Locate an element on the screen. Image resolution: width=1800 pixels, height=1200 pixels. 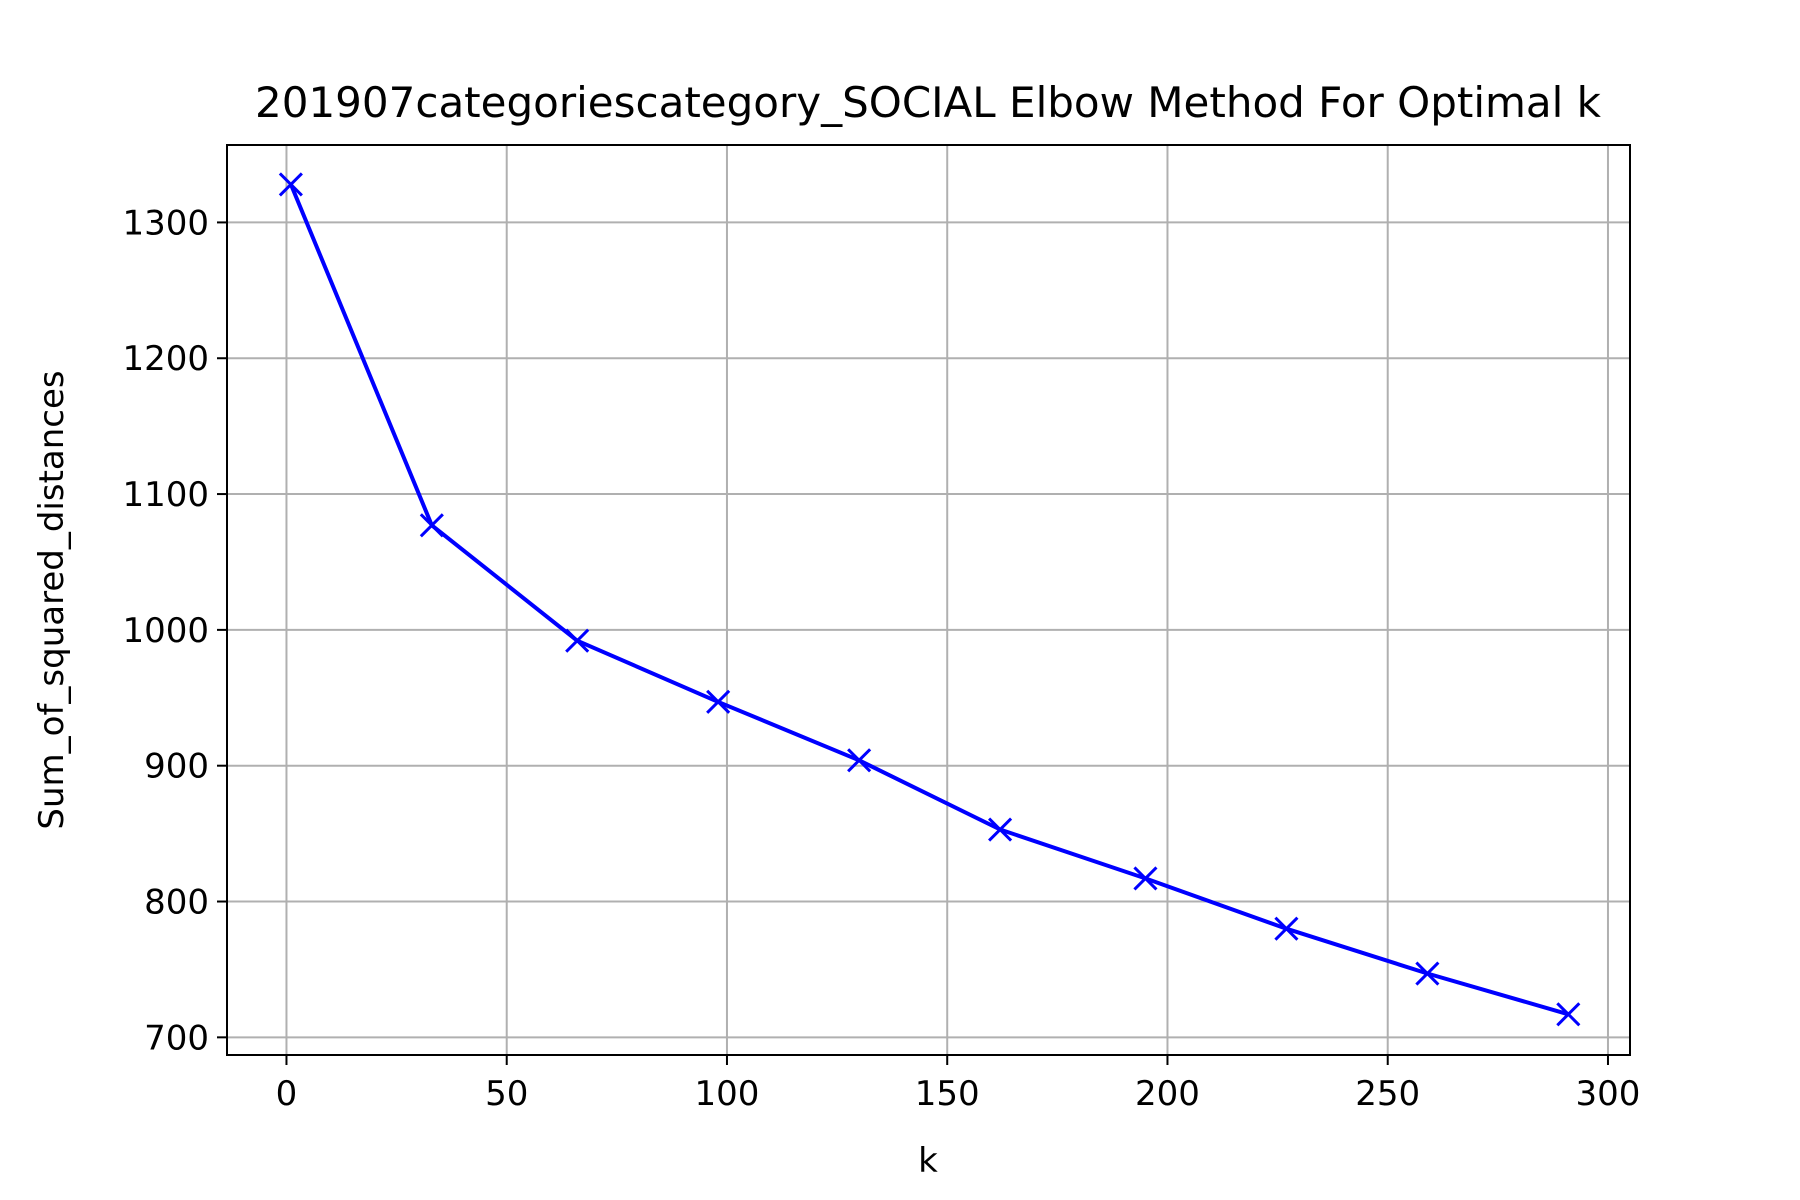
x-tick-label: 300 is located at coordinates (1608, 1094).